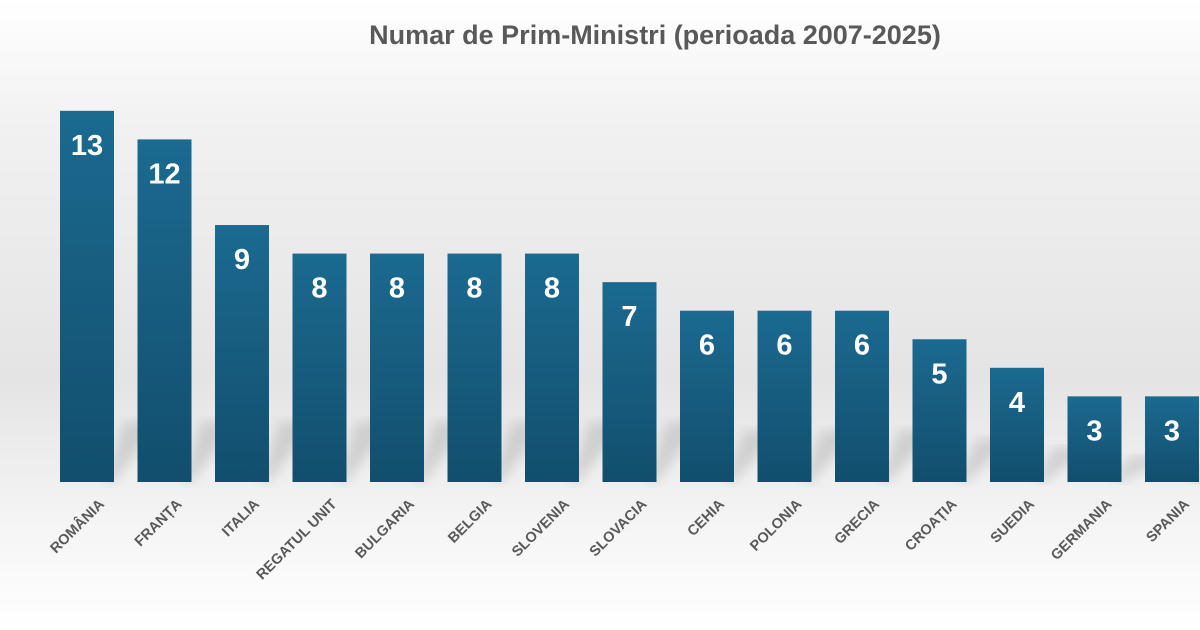 The height and width of the screenshot is (630, 1200). I want to click on bar-spania, so click(1172, 439).